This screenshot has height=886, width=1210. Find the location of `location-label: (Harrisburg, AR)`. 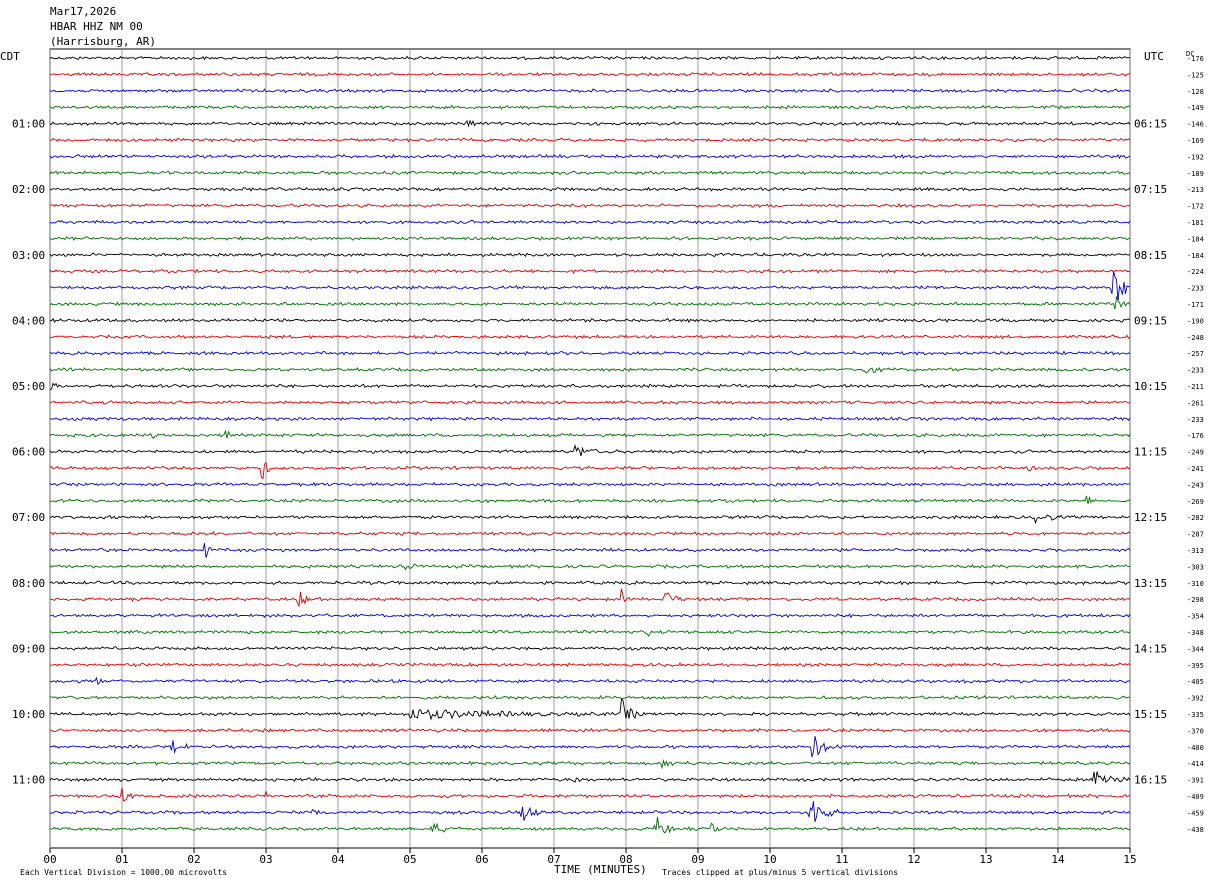

location-label: (Harrisburg, AR) is located at coordinates (103, 41).